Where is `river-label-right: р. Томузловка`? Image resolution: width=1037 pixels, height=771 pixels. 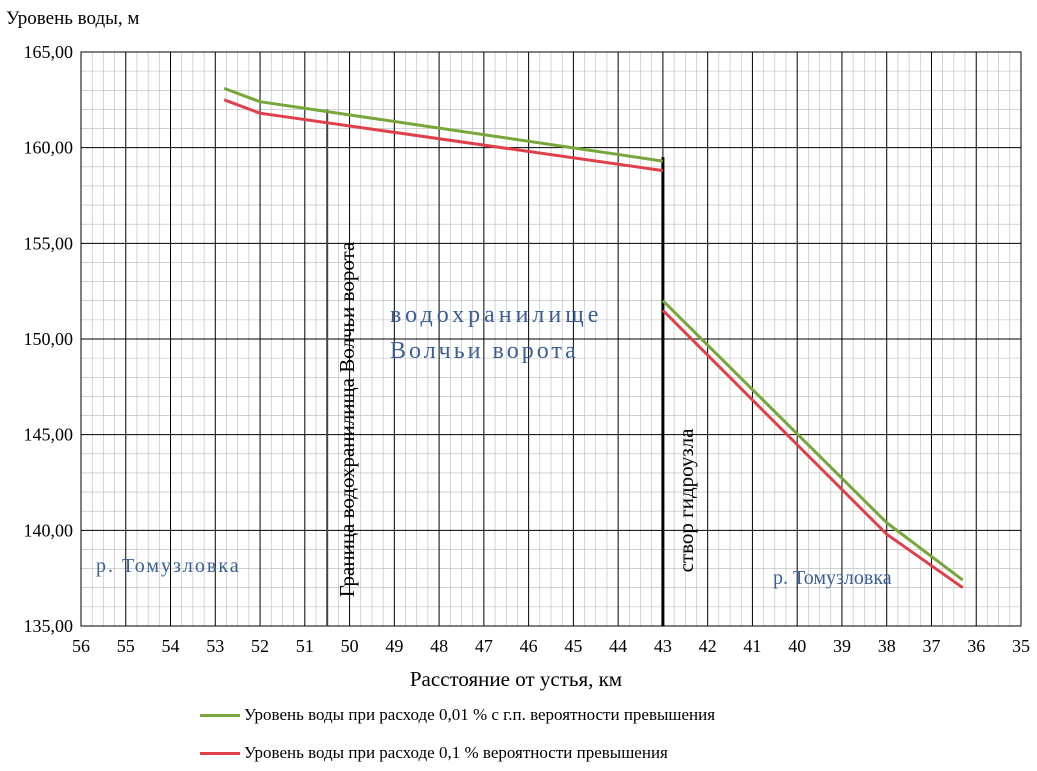 river-label-right: р. Томузловка is located at coordinates (832, 578).